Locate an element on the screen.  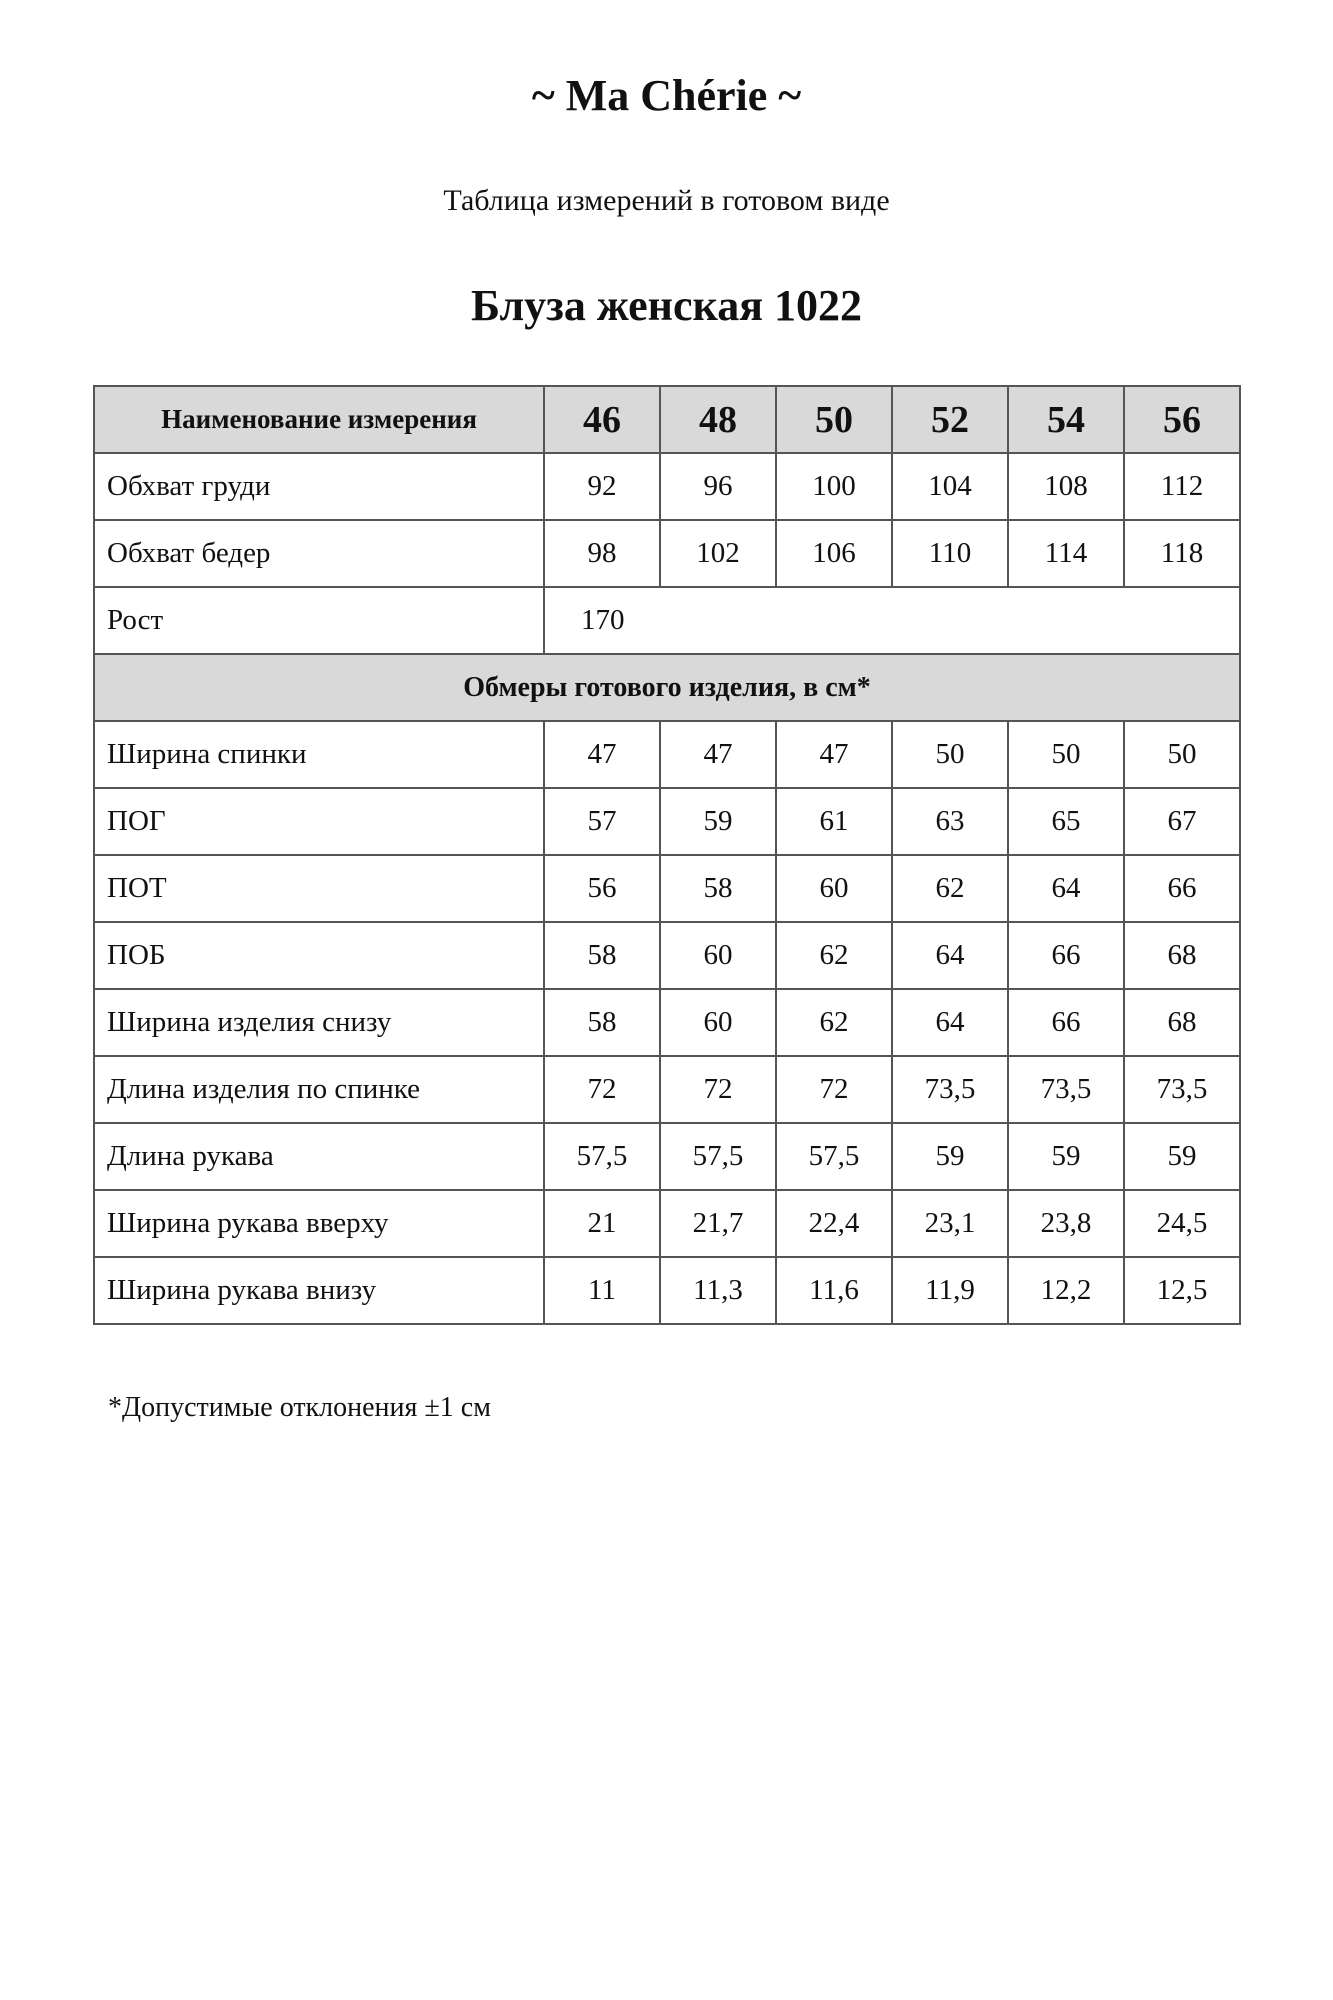
value-cell: 11,3 is located at coordinates (718, 1290).